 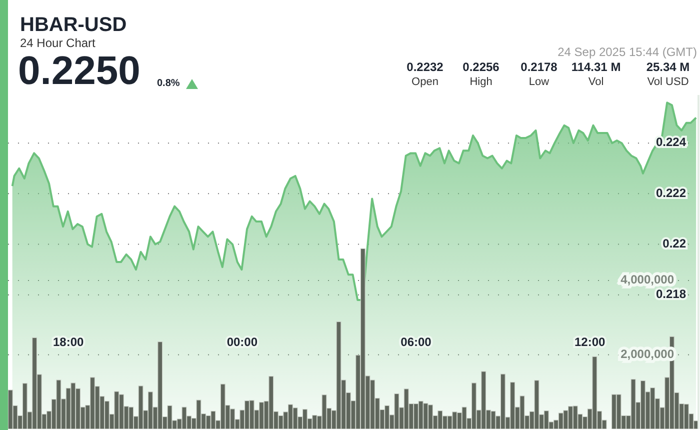 What do you see at coordinates (539, 82) in the screenshot?
I see `text: Low` at bounding box center [539, 82].